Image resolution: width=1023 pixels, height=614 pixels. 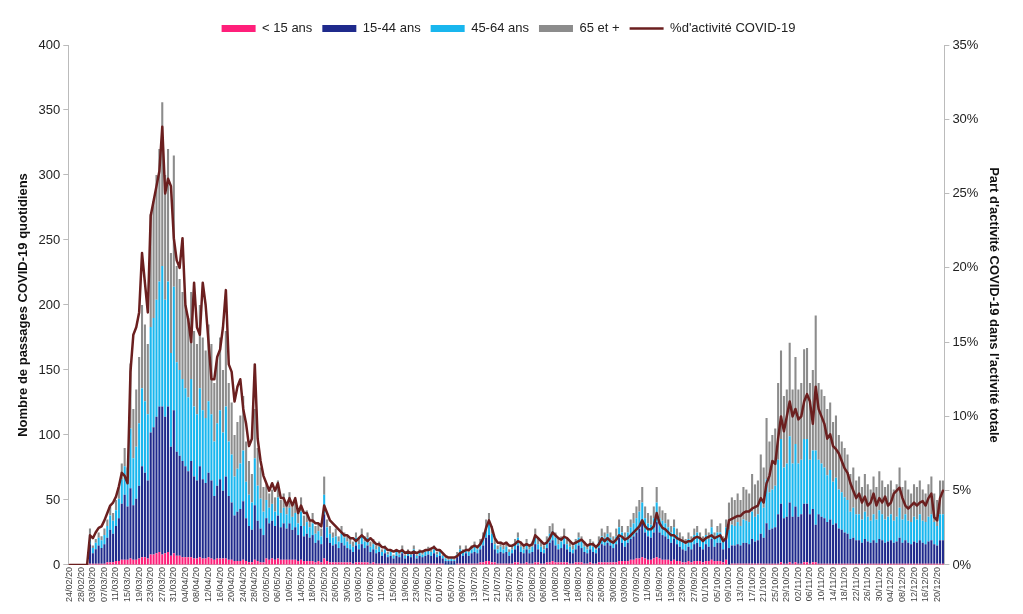 I want to click on x-tick-label: 26/05/20, so click(x=335, y=584).